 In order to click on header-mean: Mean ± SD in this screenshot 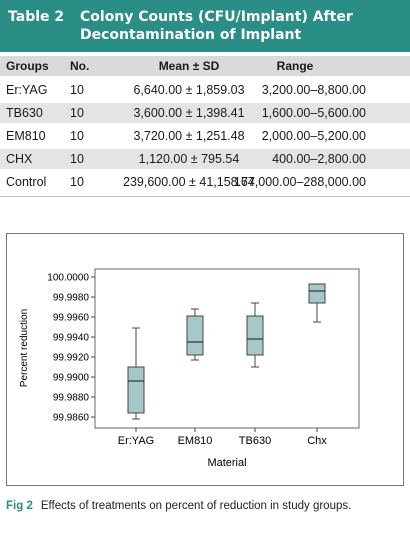, I will do `click(189, 66)`.